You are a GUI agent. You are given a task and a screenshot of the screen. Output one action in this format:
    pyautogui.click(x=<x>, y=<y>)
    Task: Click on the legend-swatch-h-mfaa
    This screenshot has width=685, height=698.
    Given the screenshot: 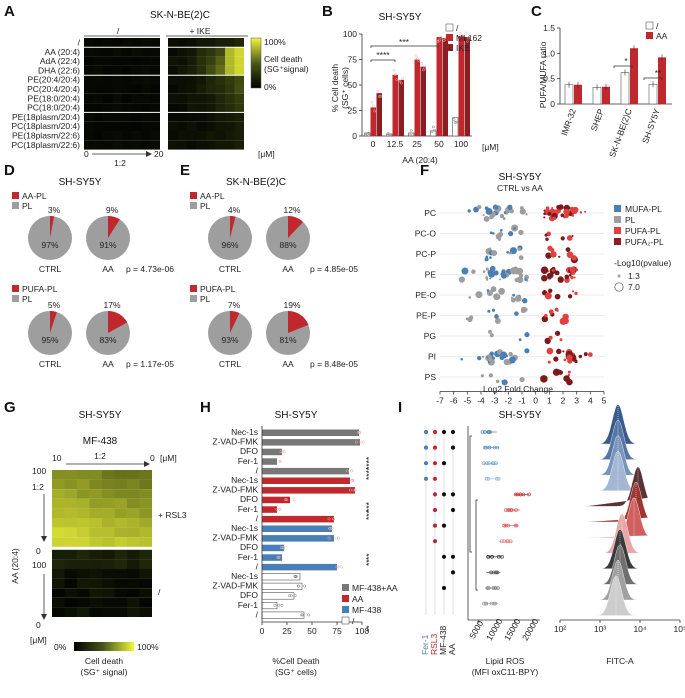 What is the action you would take?
    pyautogui.click(x=345, y=587)
    